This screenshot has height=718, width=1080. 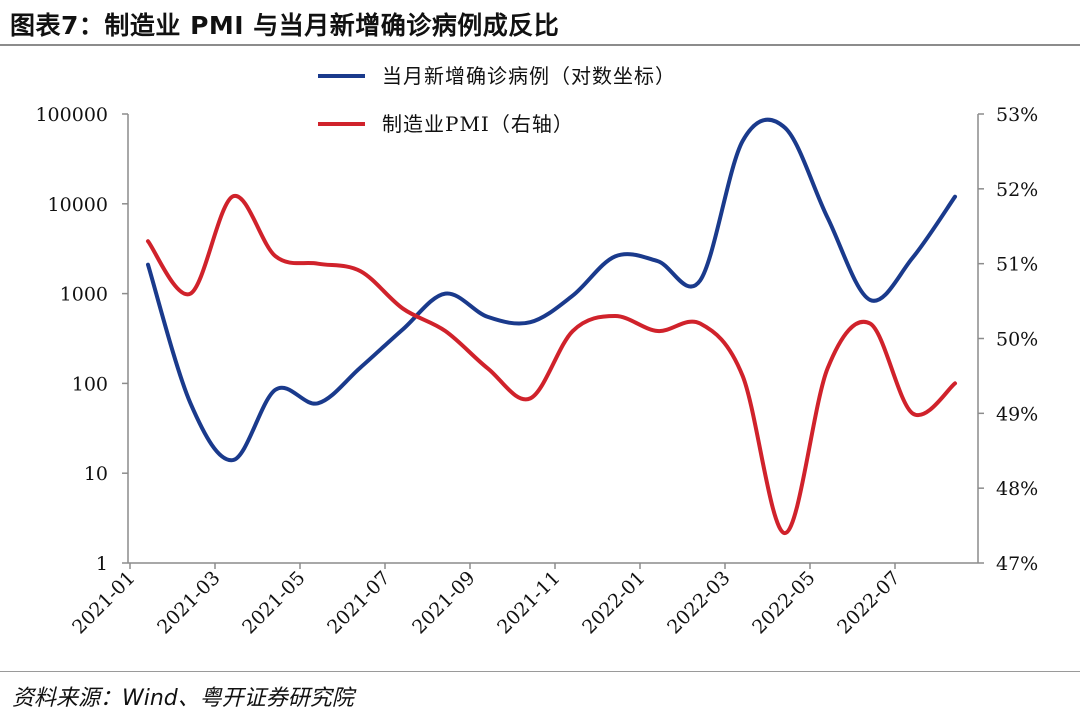 I want to click on x-tick-label: 2021-11, so click(x=528, y=602).